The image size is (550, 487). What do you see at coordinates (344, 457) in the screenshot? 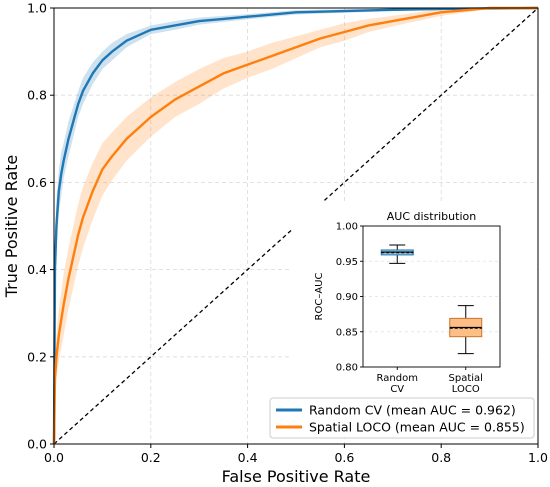
I see `x-tick-label: 0.6` at bounding box center [344, 457].